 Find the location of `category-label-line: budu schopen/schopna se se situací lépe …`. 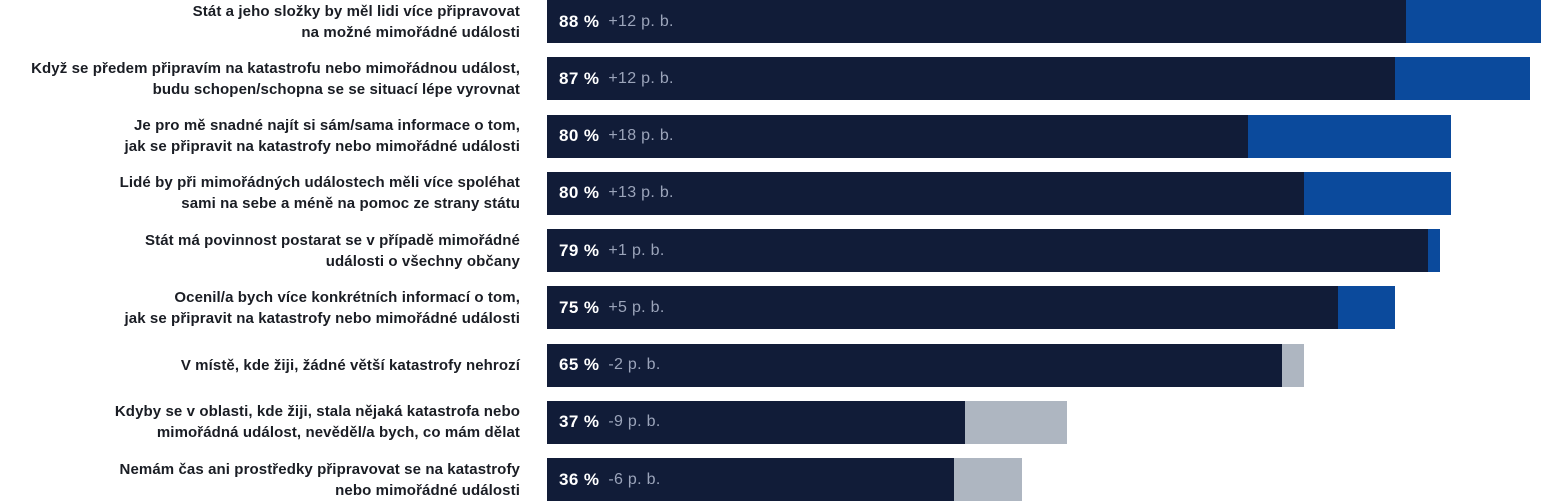

category-label-line: budu schopen/schopna se se situací lépe … is located at coordinates (336, 89).